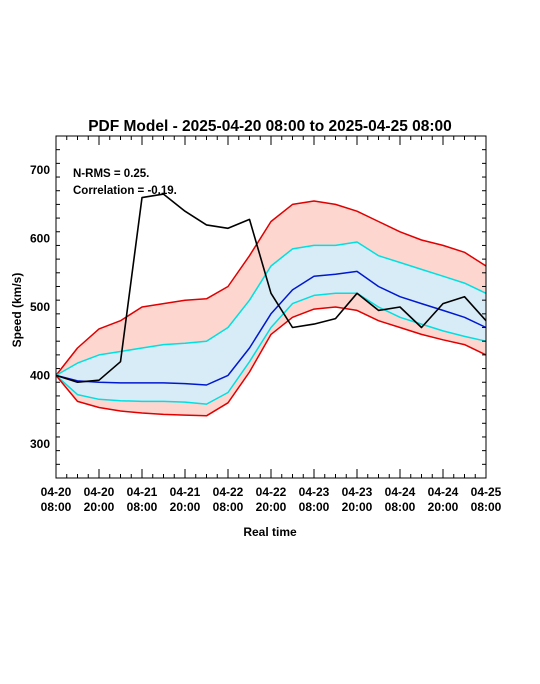  I want to click on y-tick-label: 400, so click(40, 375).